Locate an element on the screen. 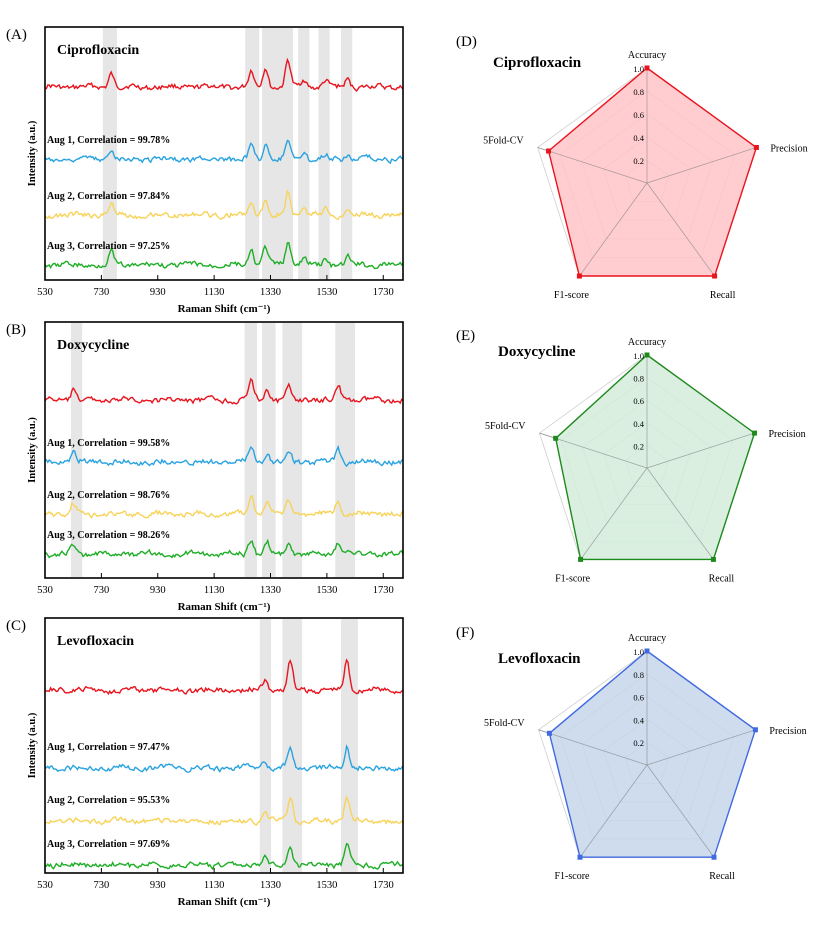 This screenshot has height=925, width=835. aug-label: Aug 2, Correlation = 95.53% is located at coordinates (108, 800).